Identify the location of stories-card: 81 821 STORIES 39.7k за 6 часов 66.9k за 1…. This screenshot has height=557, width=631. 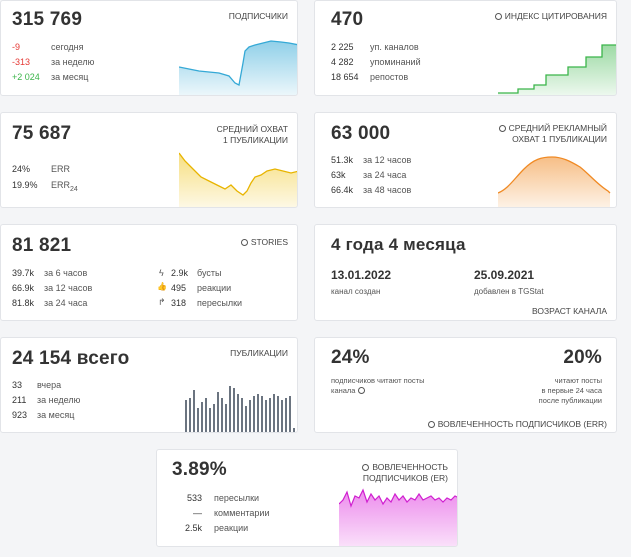
(149, 272).